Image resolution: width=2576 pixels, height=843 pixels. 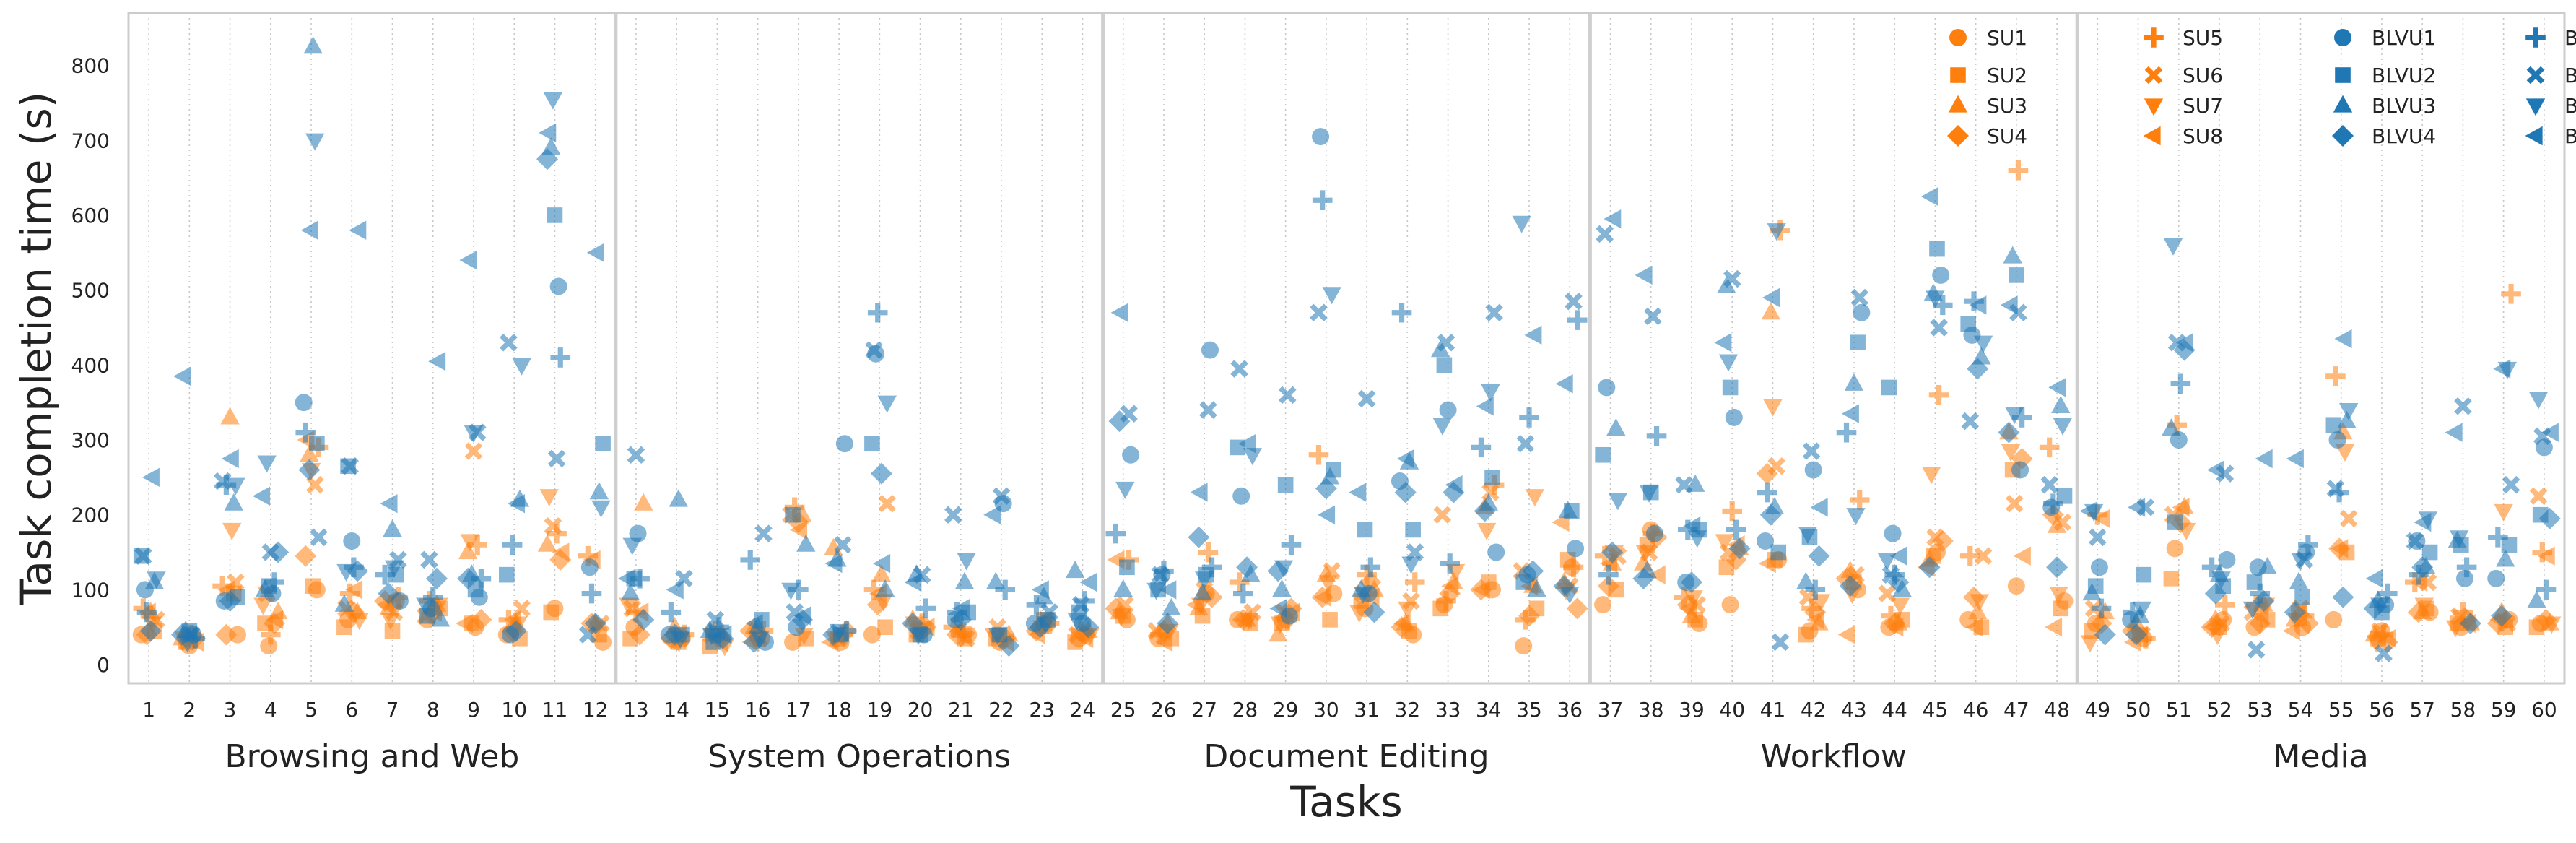 What do you see at coordinates (349, 593) in the screenshot?
I see `data-point-SU5: SU5 task 6: 95` at bounding box center [349, 593].